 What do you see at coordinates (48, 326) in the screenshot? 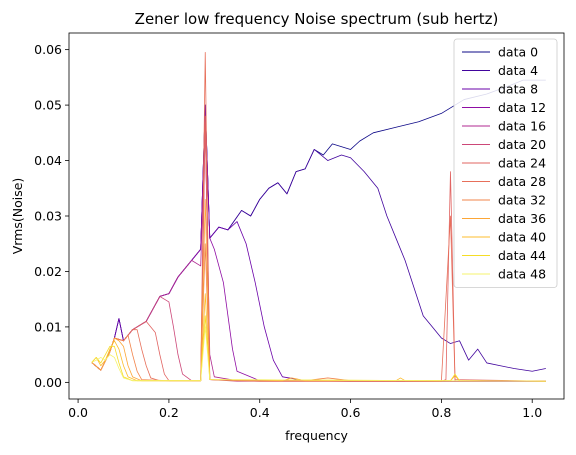
I see `y-tick-label: 0.01` at bounding box center [48, 326].